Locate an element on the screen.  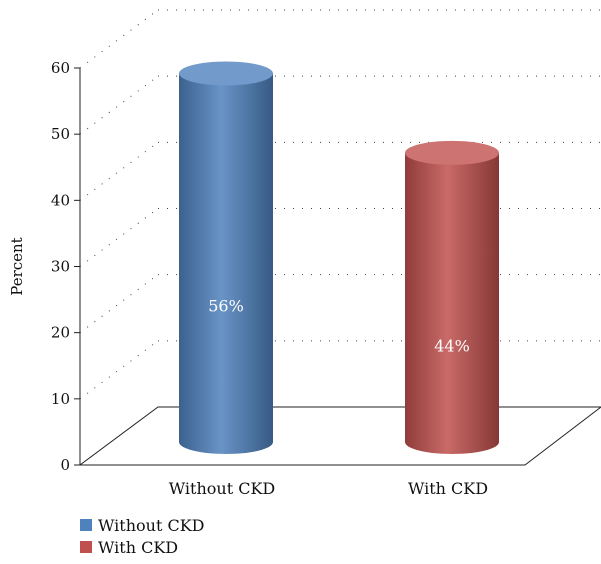
y-tick-label: 40 is located at coordinates (60, 200).